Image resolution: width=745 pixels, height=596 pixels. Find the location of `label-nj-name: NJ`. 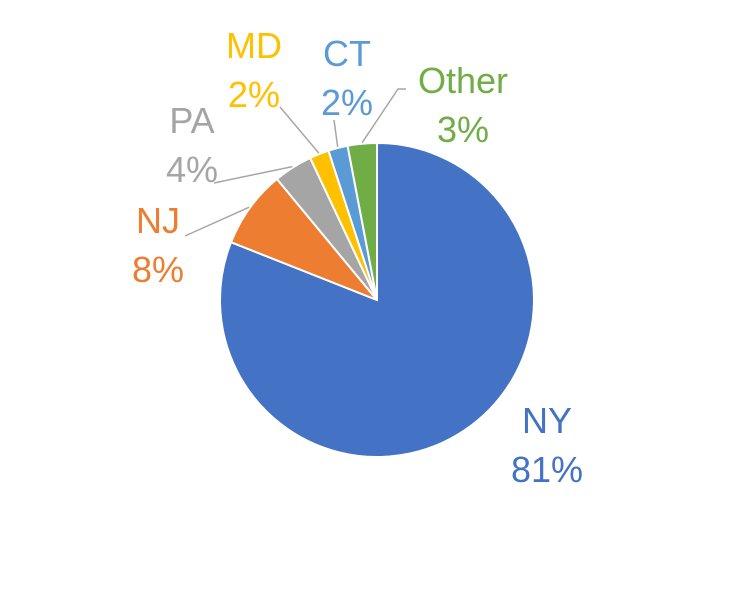

label-nj-name: NJ is located at coordinates (158, 220).